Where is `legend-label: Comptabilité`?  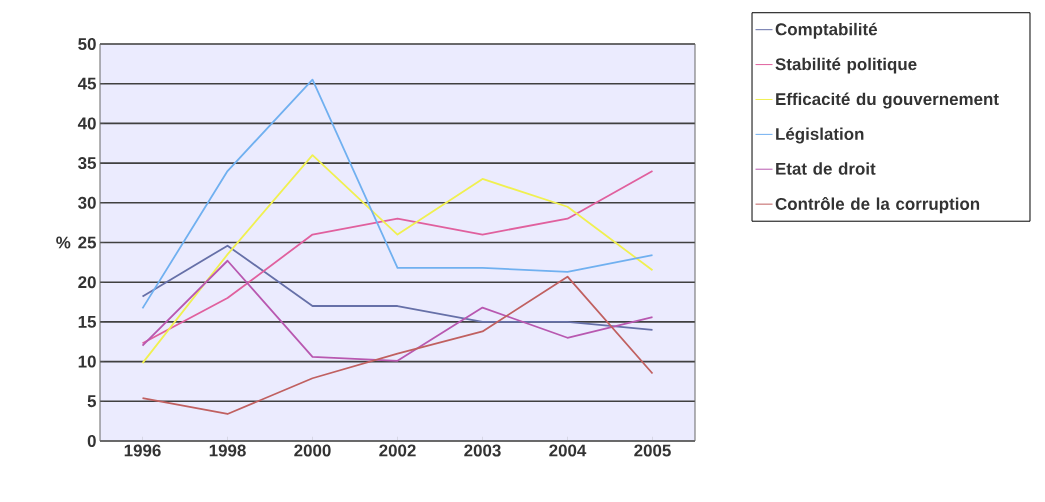 legend-label: Comptabilité is located at coordinates (826, 30).